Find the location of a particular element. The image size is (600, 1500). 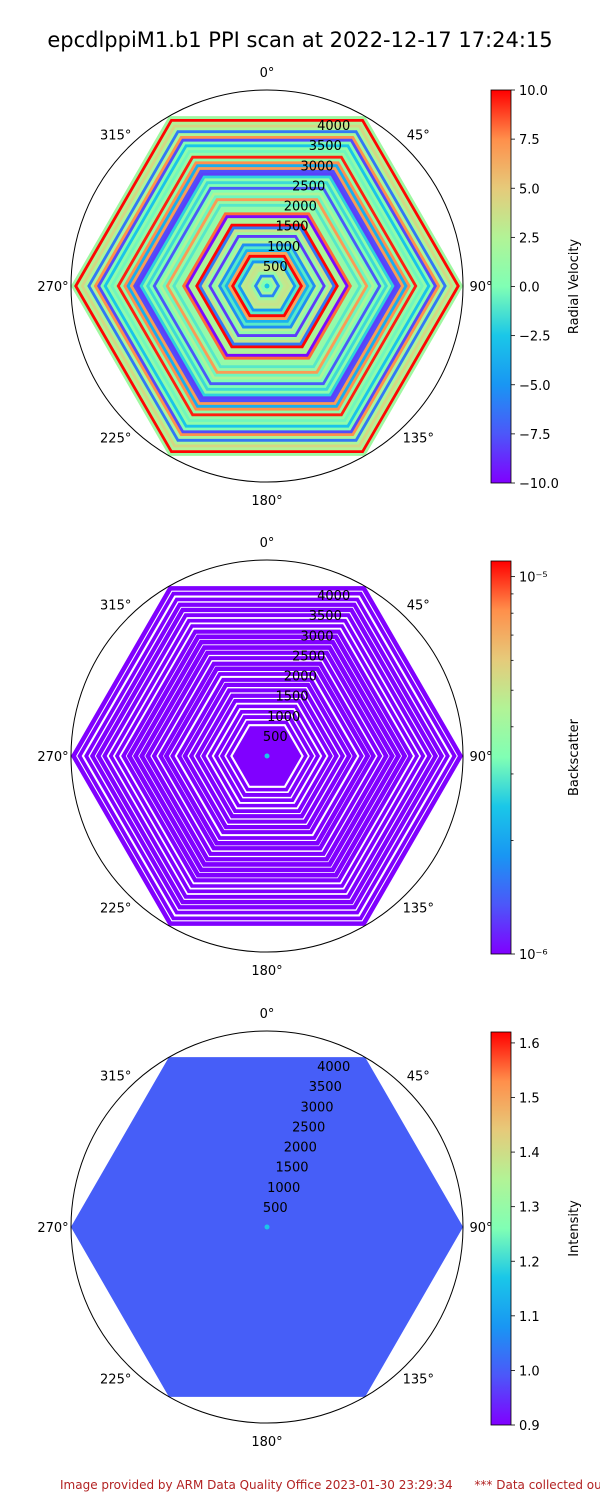

scan-data is located at coordinates (267, 286).